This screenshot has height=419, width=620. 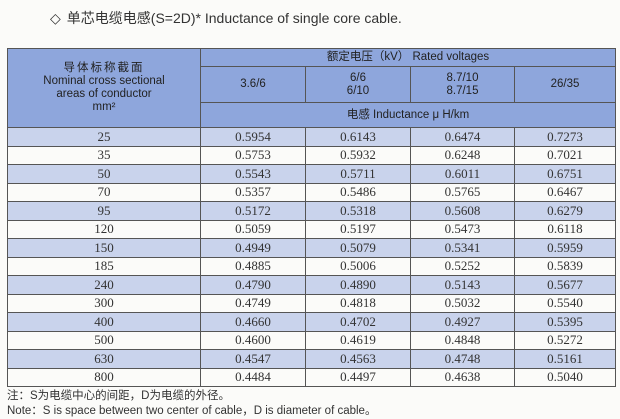 I want to click on table-row: 120 0.5059 0.5197 0.5473 0.6118, so click(x=312, y=229).